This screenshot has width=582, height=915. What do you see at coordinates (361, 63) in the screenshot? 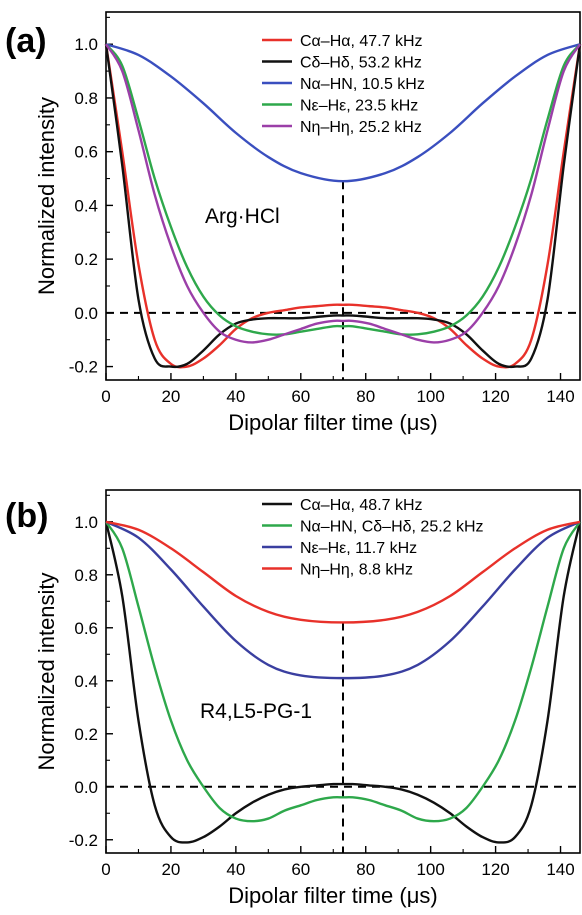
I see `legend-entry: Cδ–Hδ, 53.2 kHz` at bounding box center [361, 63].